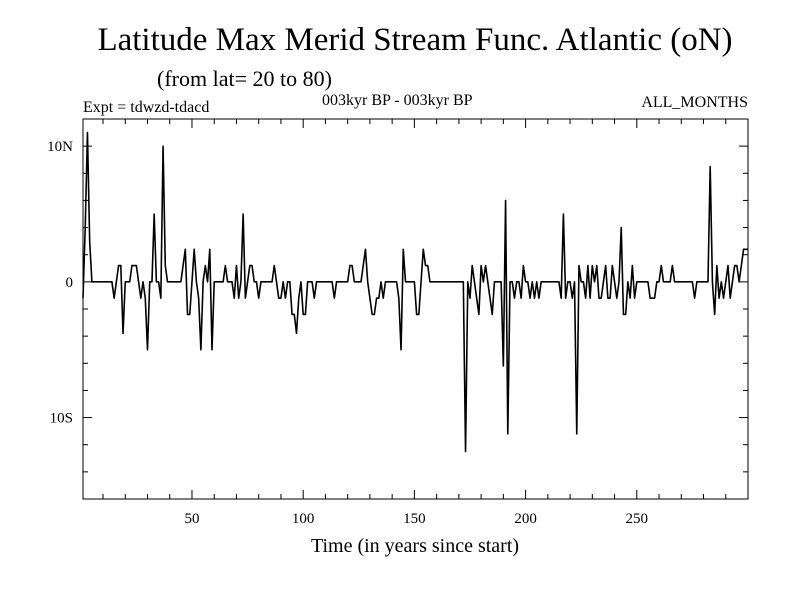 The width and height of the screenshot is (800, 600). Describe the element at coordinates (303, 519) in the screenshot. I see `x-tick-label: 100` at that location.